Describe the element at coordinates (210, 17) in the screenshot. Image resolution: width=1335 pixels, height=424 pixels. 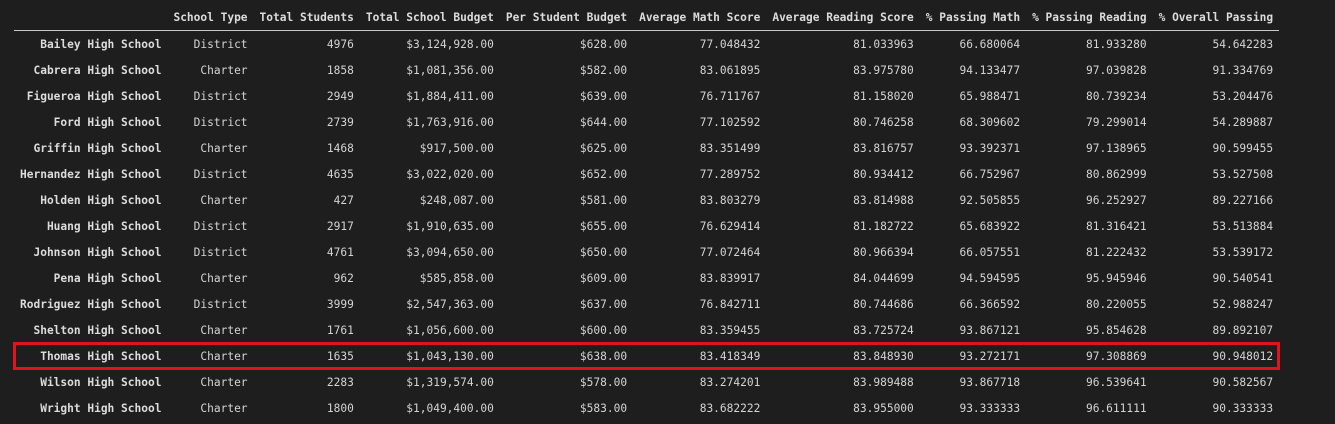
I see `column-header-school-type: School Type` at that location.